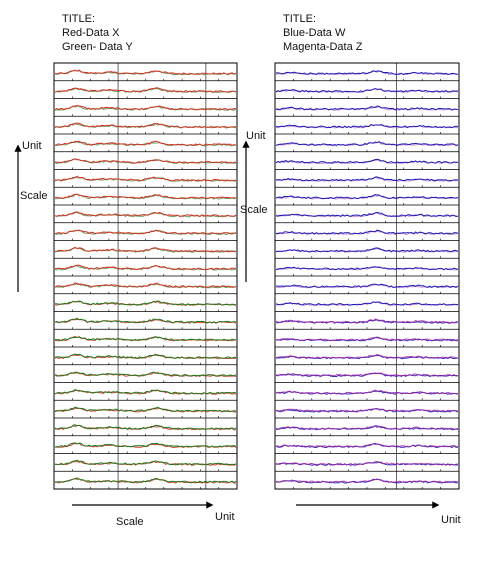 The image size is (492, 564). Describe the element at coordinates (91, 33) in the screenshot. I see `left-title-line-2: Red-Data X` at that location.